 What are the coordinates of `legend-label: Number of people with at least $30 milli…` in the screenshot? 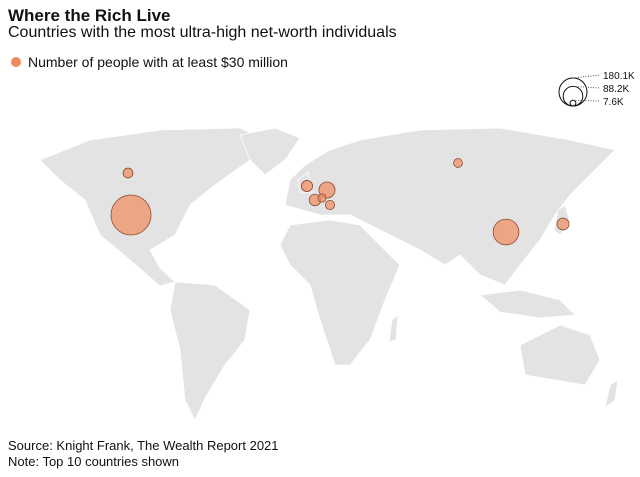 It's located at (158, 62).